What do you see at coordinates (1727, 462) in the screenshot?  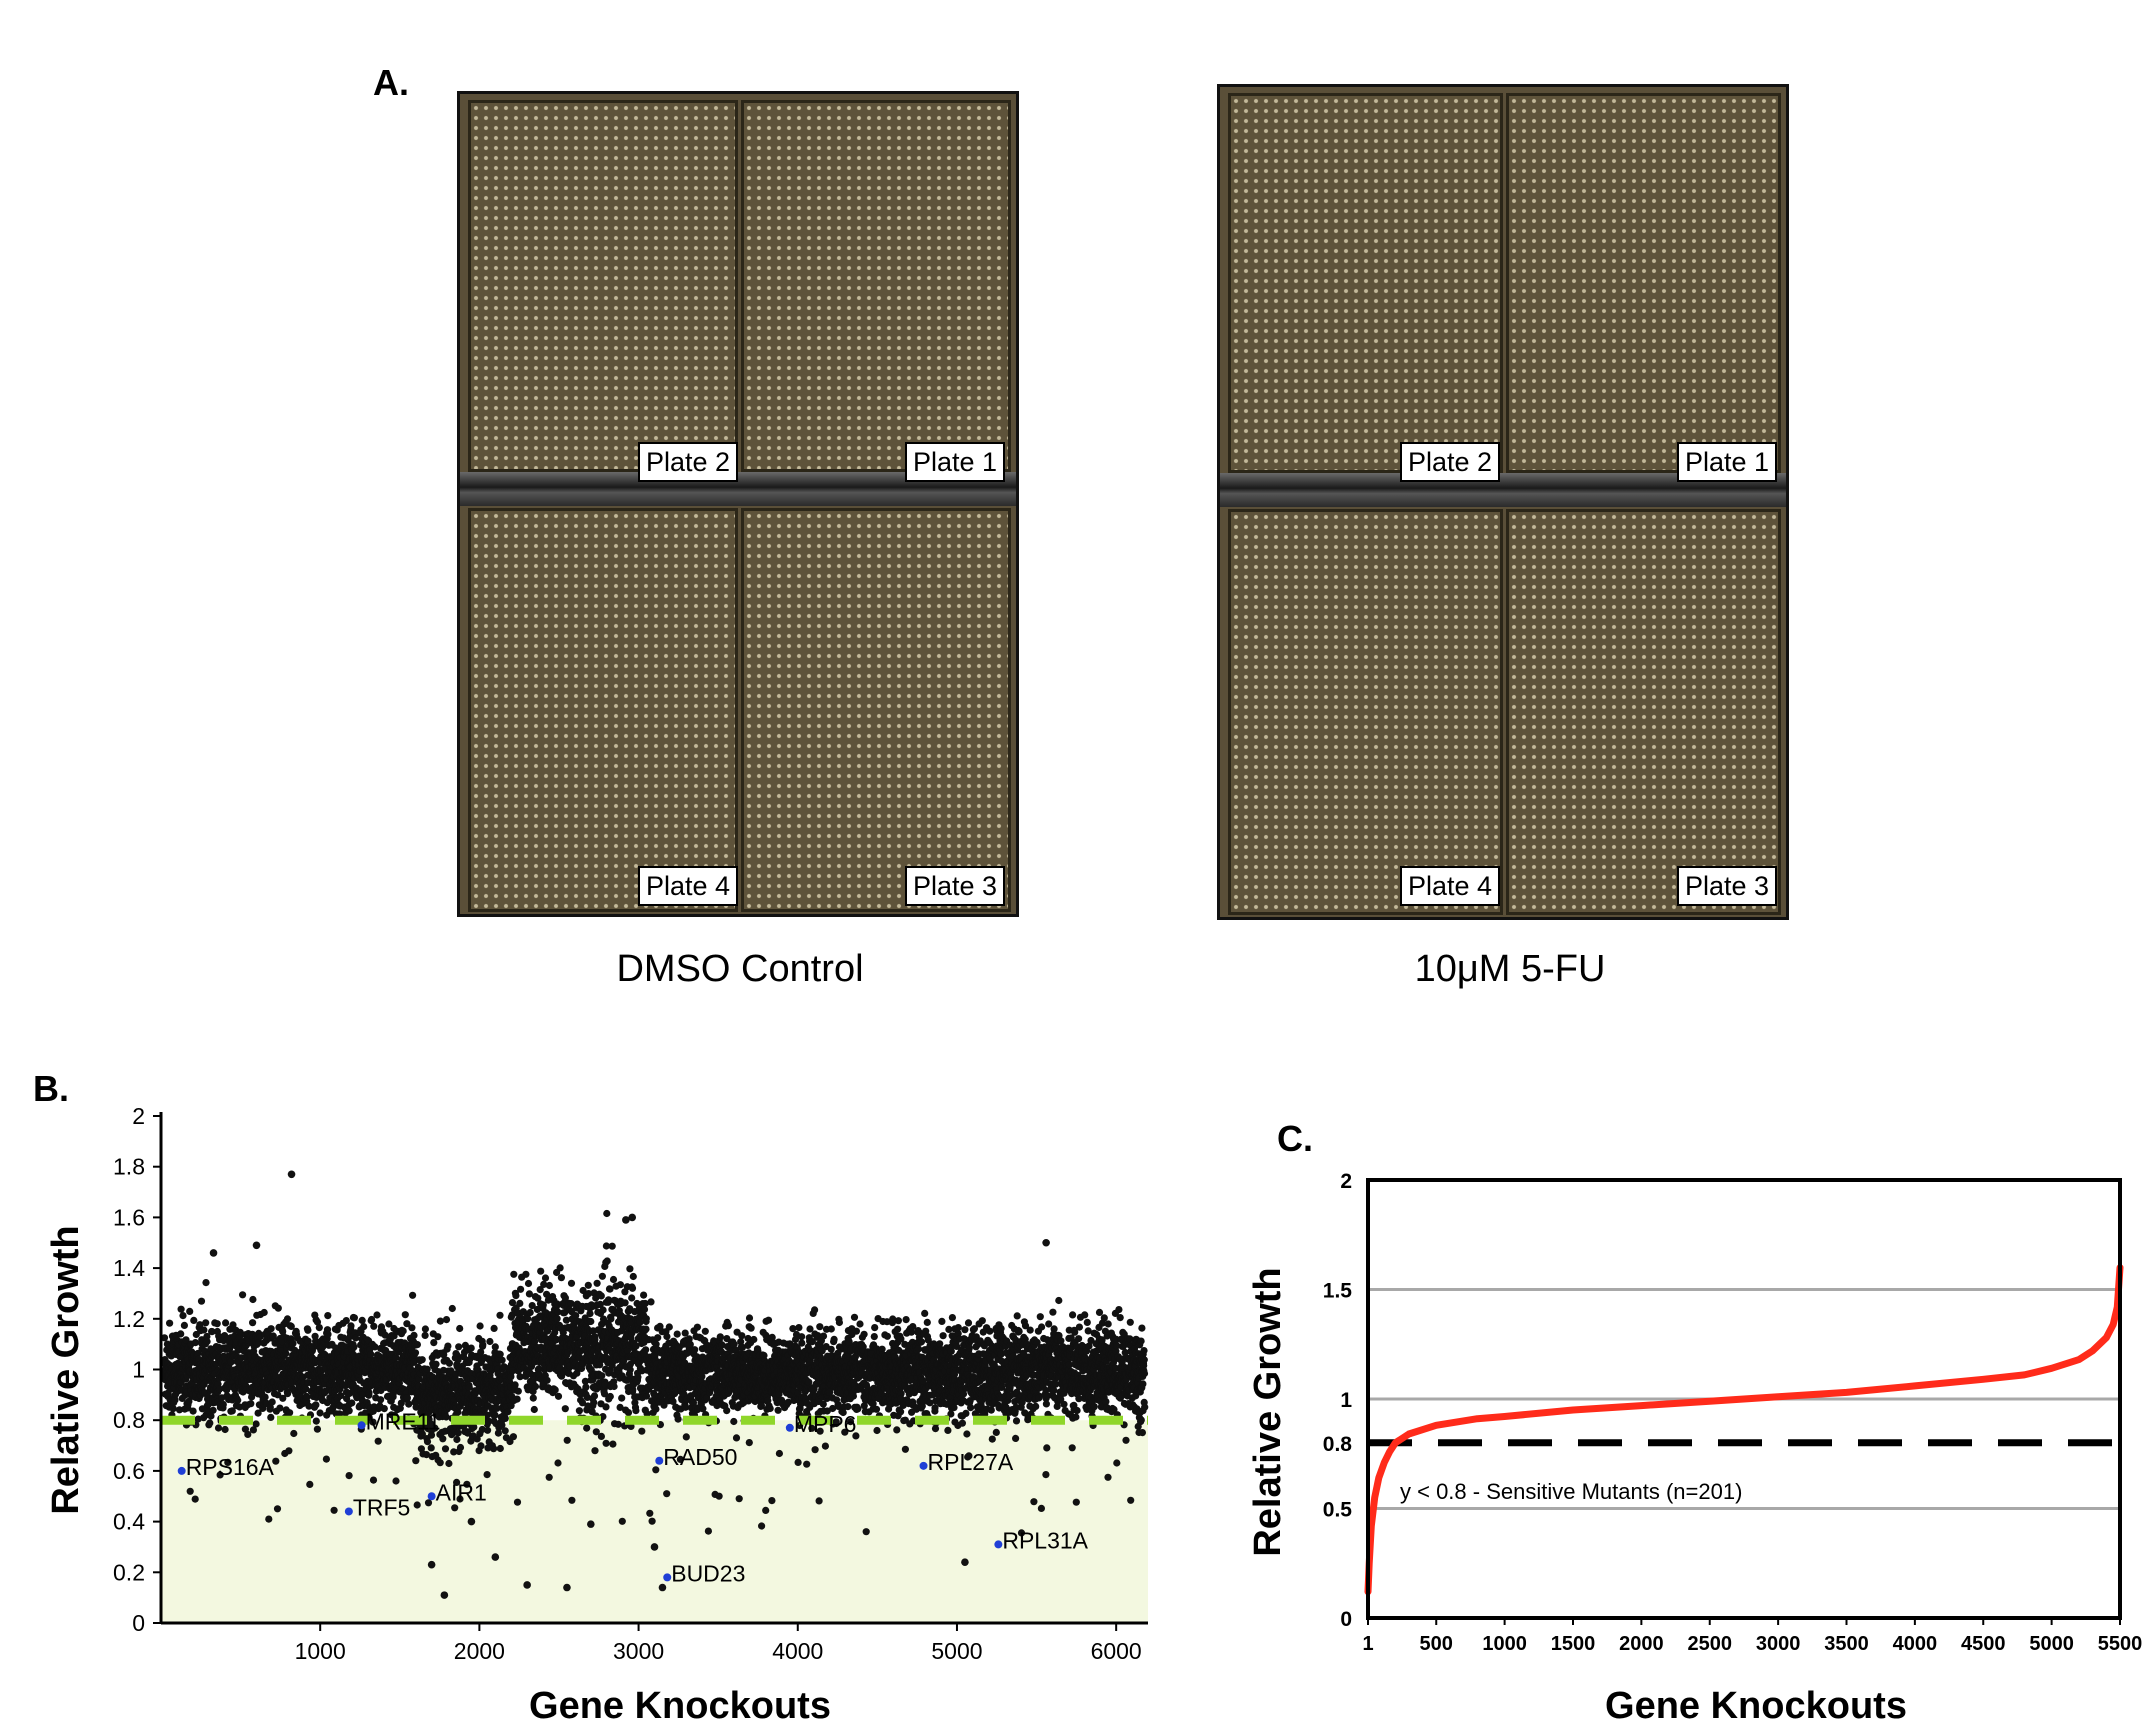 I see `plate-1-label: Plate 1` at bounding box center [1727, 462].